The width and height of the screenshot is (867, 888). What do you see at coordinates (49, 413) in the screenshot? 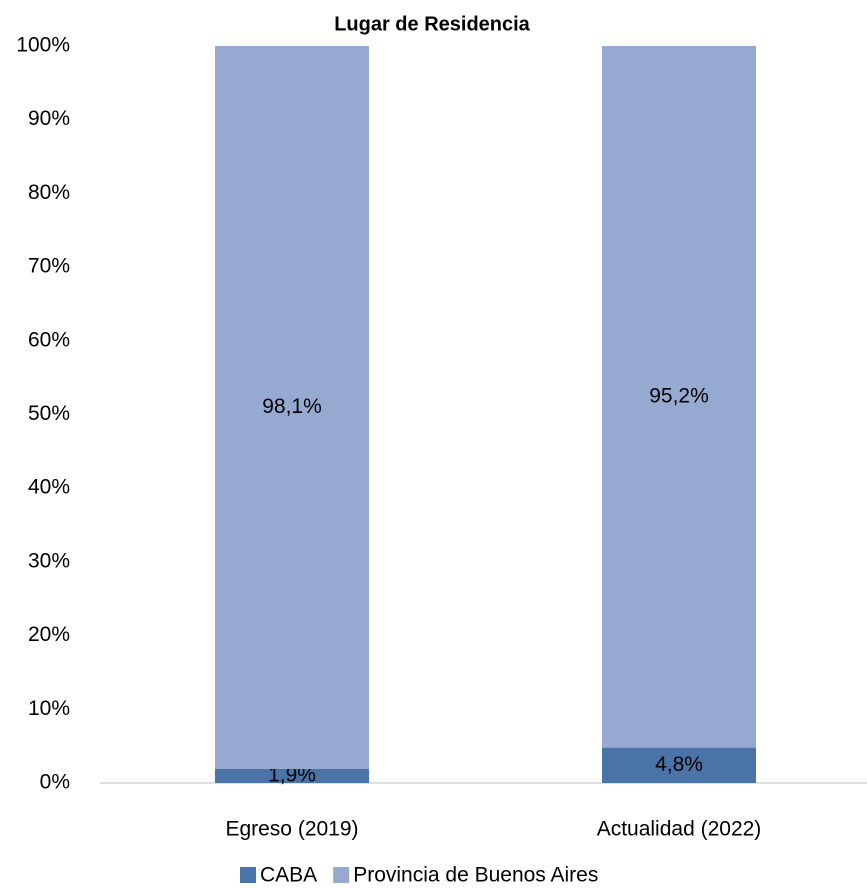
I see `y-tick-label: 50%` at bounding box center [49, 413].